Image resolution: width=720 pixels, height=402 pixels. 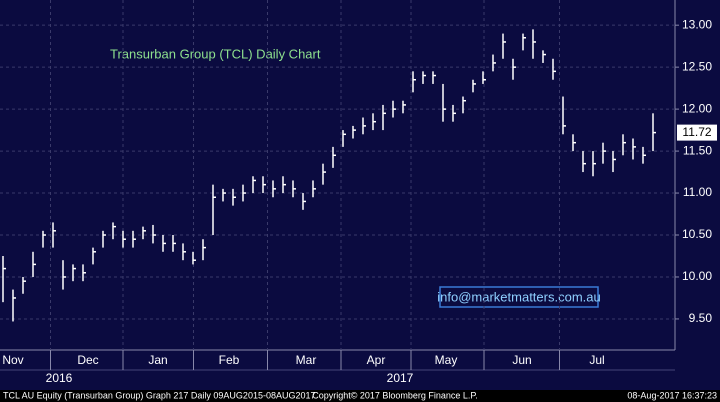 What do you see at coordinates (400, 378) in the screenshot?
I see `year-label: 2017` at bounding box center [400, 378].